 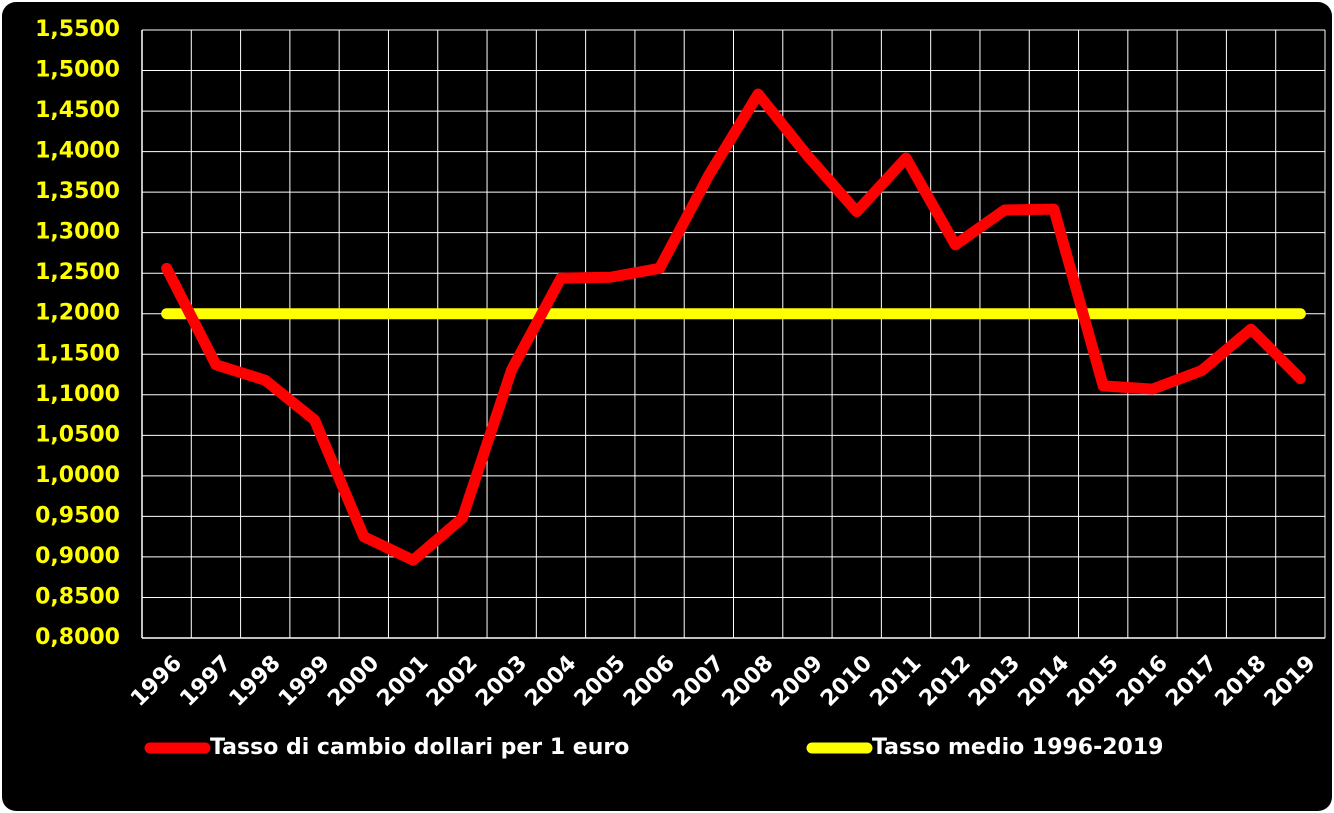 I want to click on y-tick-label: 1,1000, so click(x=77, y=394).